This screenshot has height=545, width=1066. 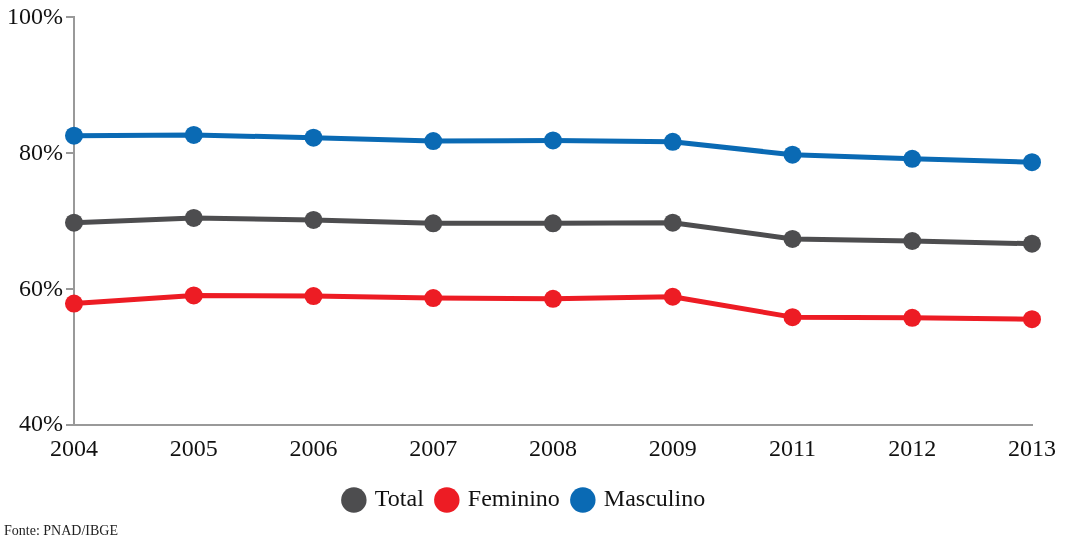 What do you see at coordinates (193, 447) in the screenshot?
I see `x-tick-label: 2005` at bounding box center [193, 447].